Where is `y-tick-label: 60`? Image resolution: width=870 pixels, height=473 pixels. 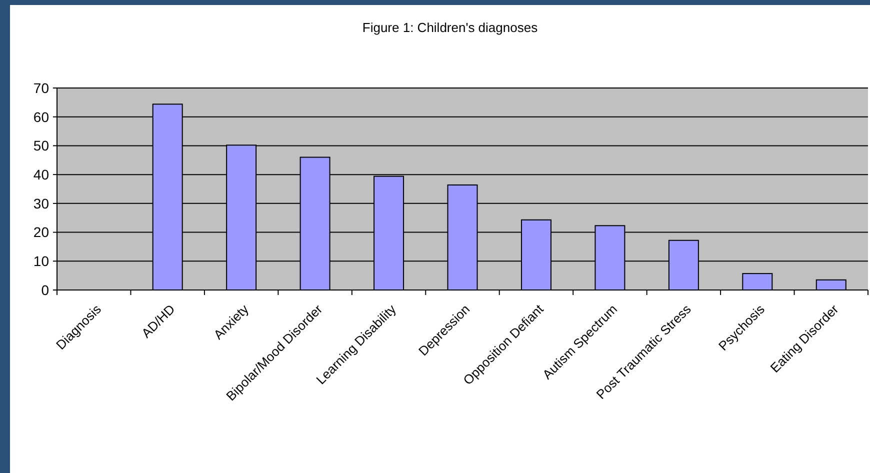 y-tick-label: 60 is located at coordinates (41, 116).